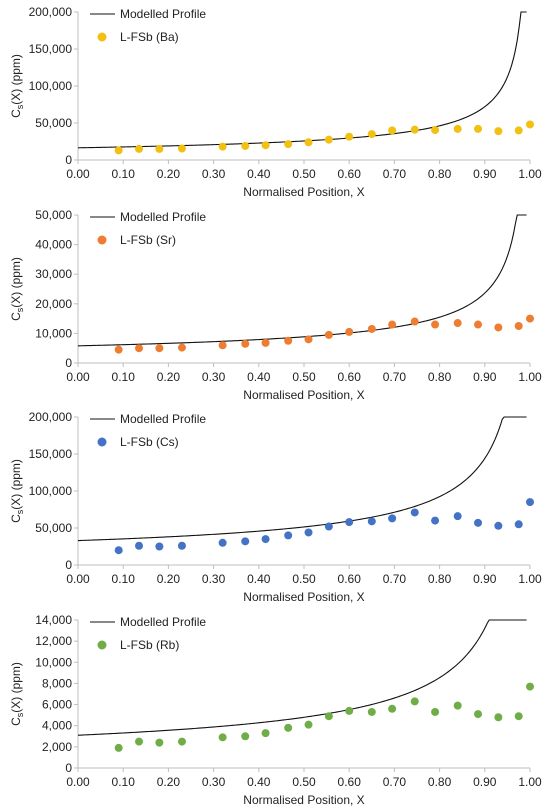  Describe the element at coordinates (395, 377) in the screenshot. I see `x-tick-label: 0.70` at that location.